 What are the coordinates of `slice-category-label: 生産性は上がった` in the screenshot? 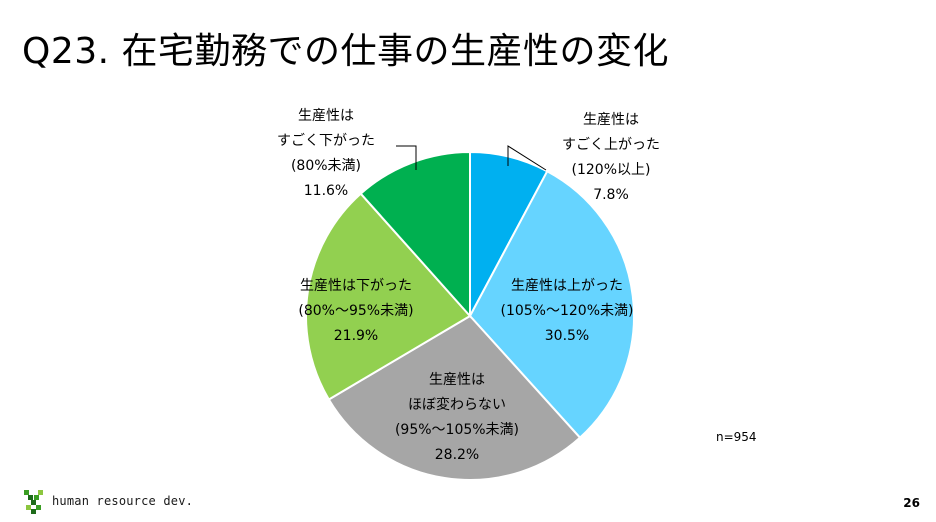 It's located at (567, 286).